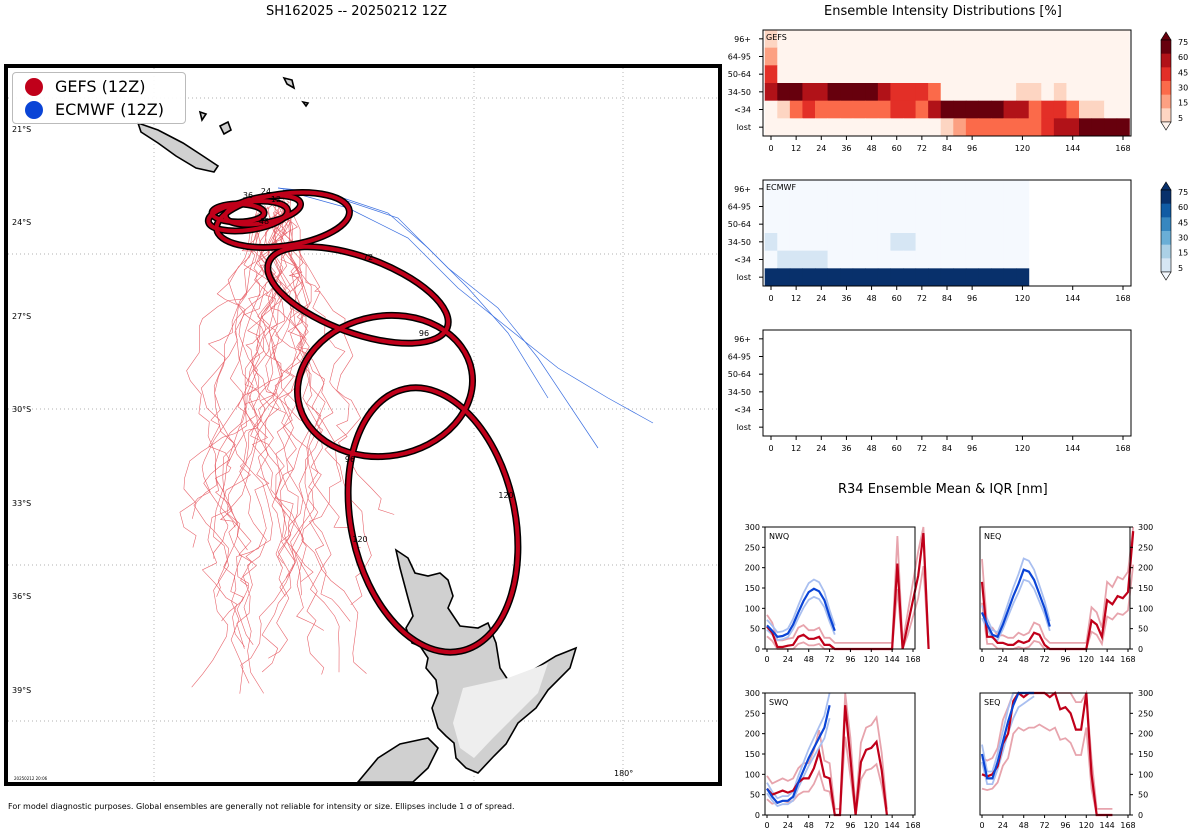 This screenshot has width=1200, height=840. What do you see at coordinates (992, 536) in the screenshot?
I see `panel-label: NEQ` at bounding box center [992, 536].